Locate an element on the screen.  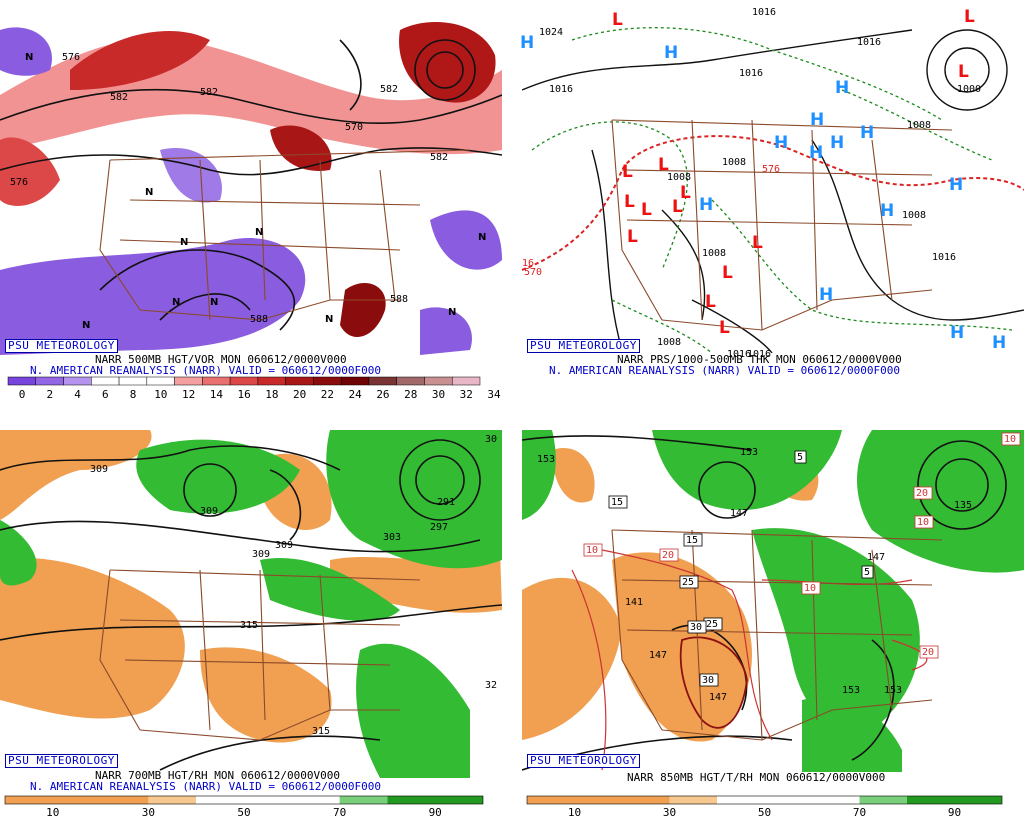
temperature-label: 10 is located at coordinates (923, 522).